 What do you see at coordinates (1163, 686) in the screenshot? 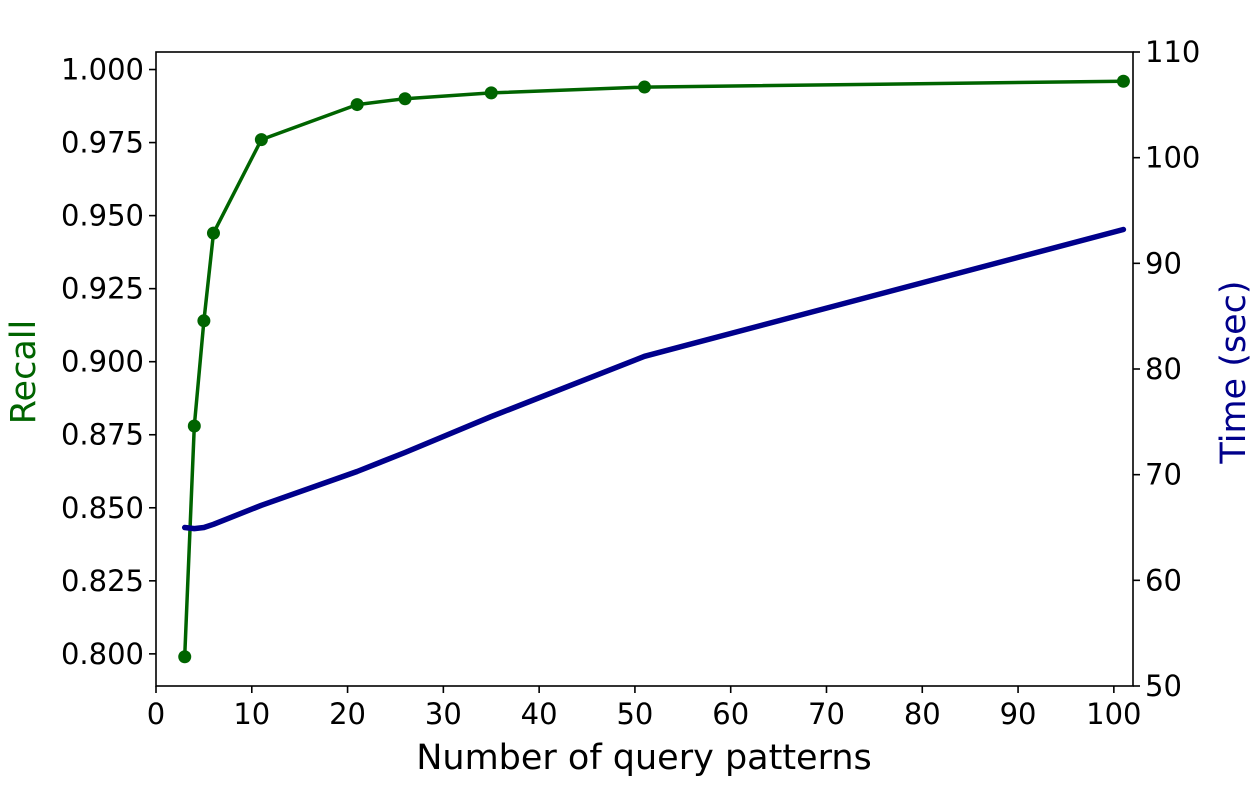
I see `right-y-tick-label: 50` at bounding box center [1163, 686].